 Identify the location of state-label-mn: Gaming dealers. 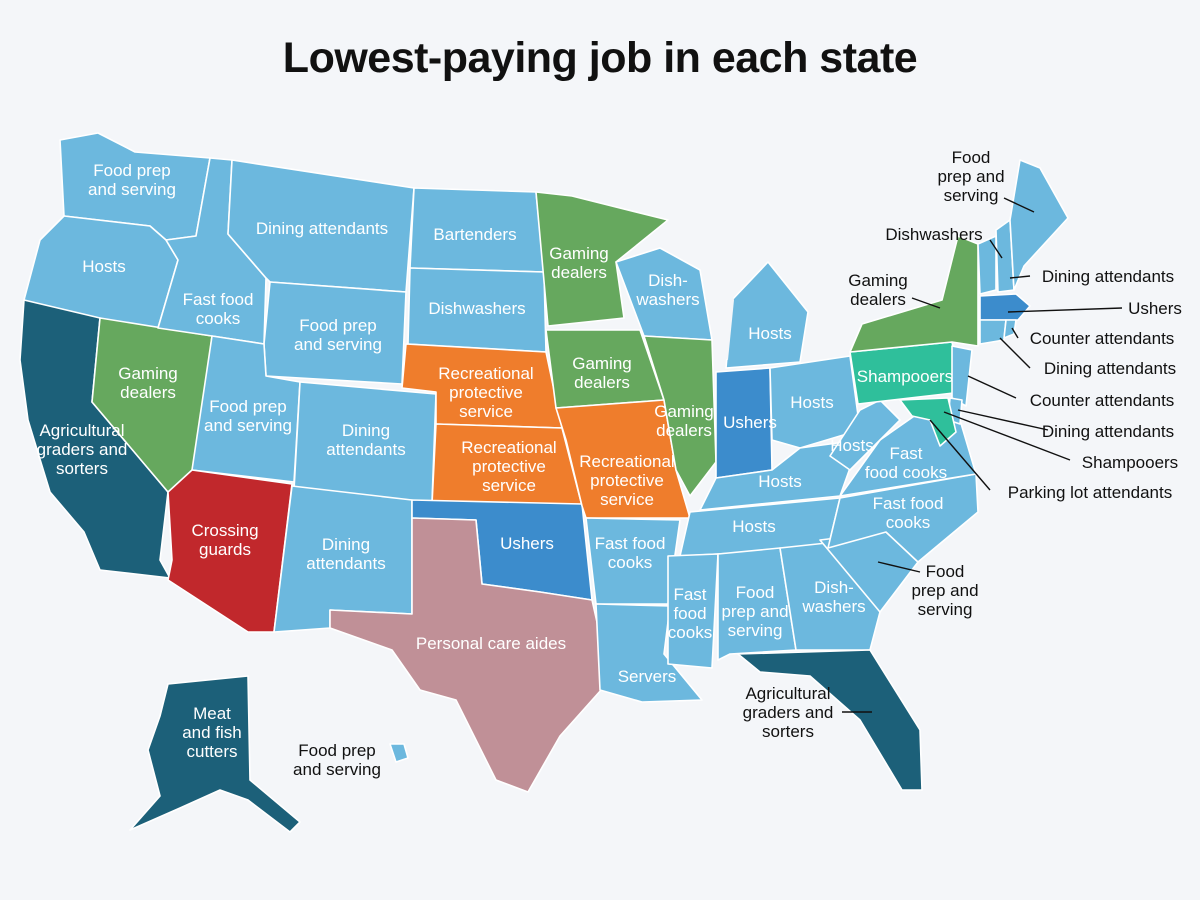
(579, 263).